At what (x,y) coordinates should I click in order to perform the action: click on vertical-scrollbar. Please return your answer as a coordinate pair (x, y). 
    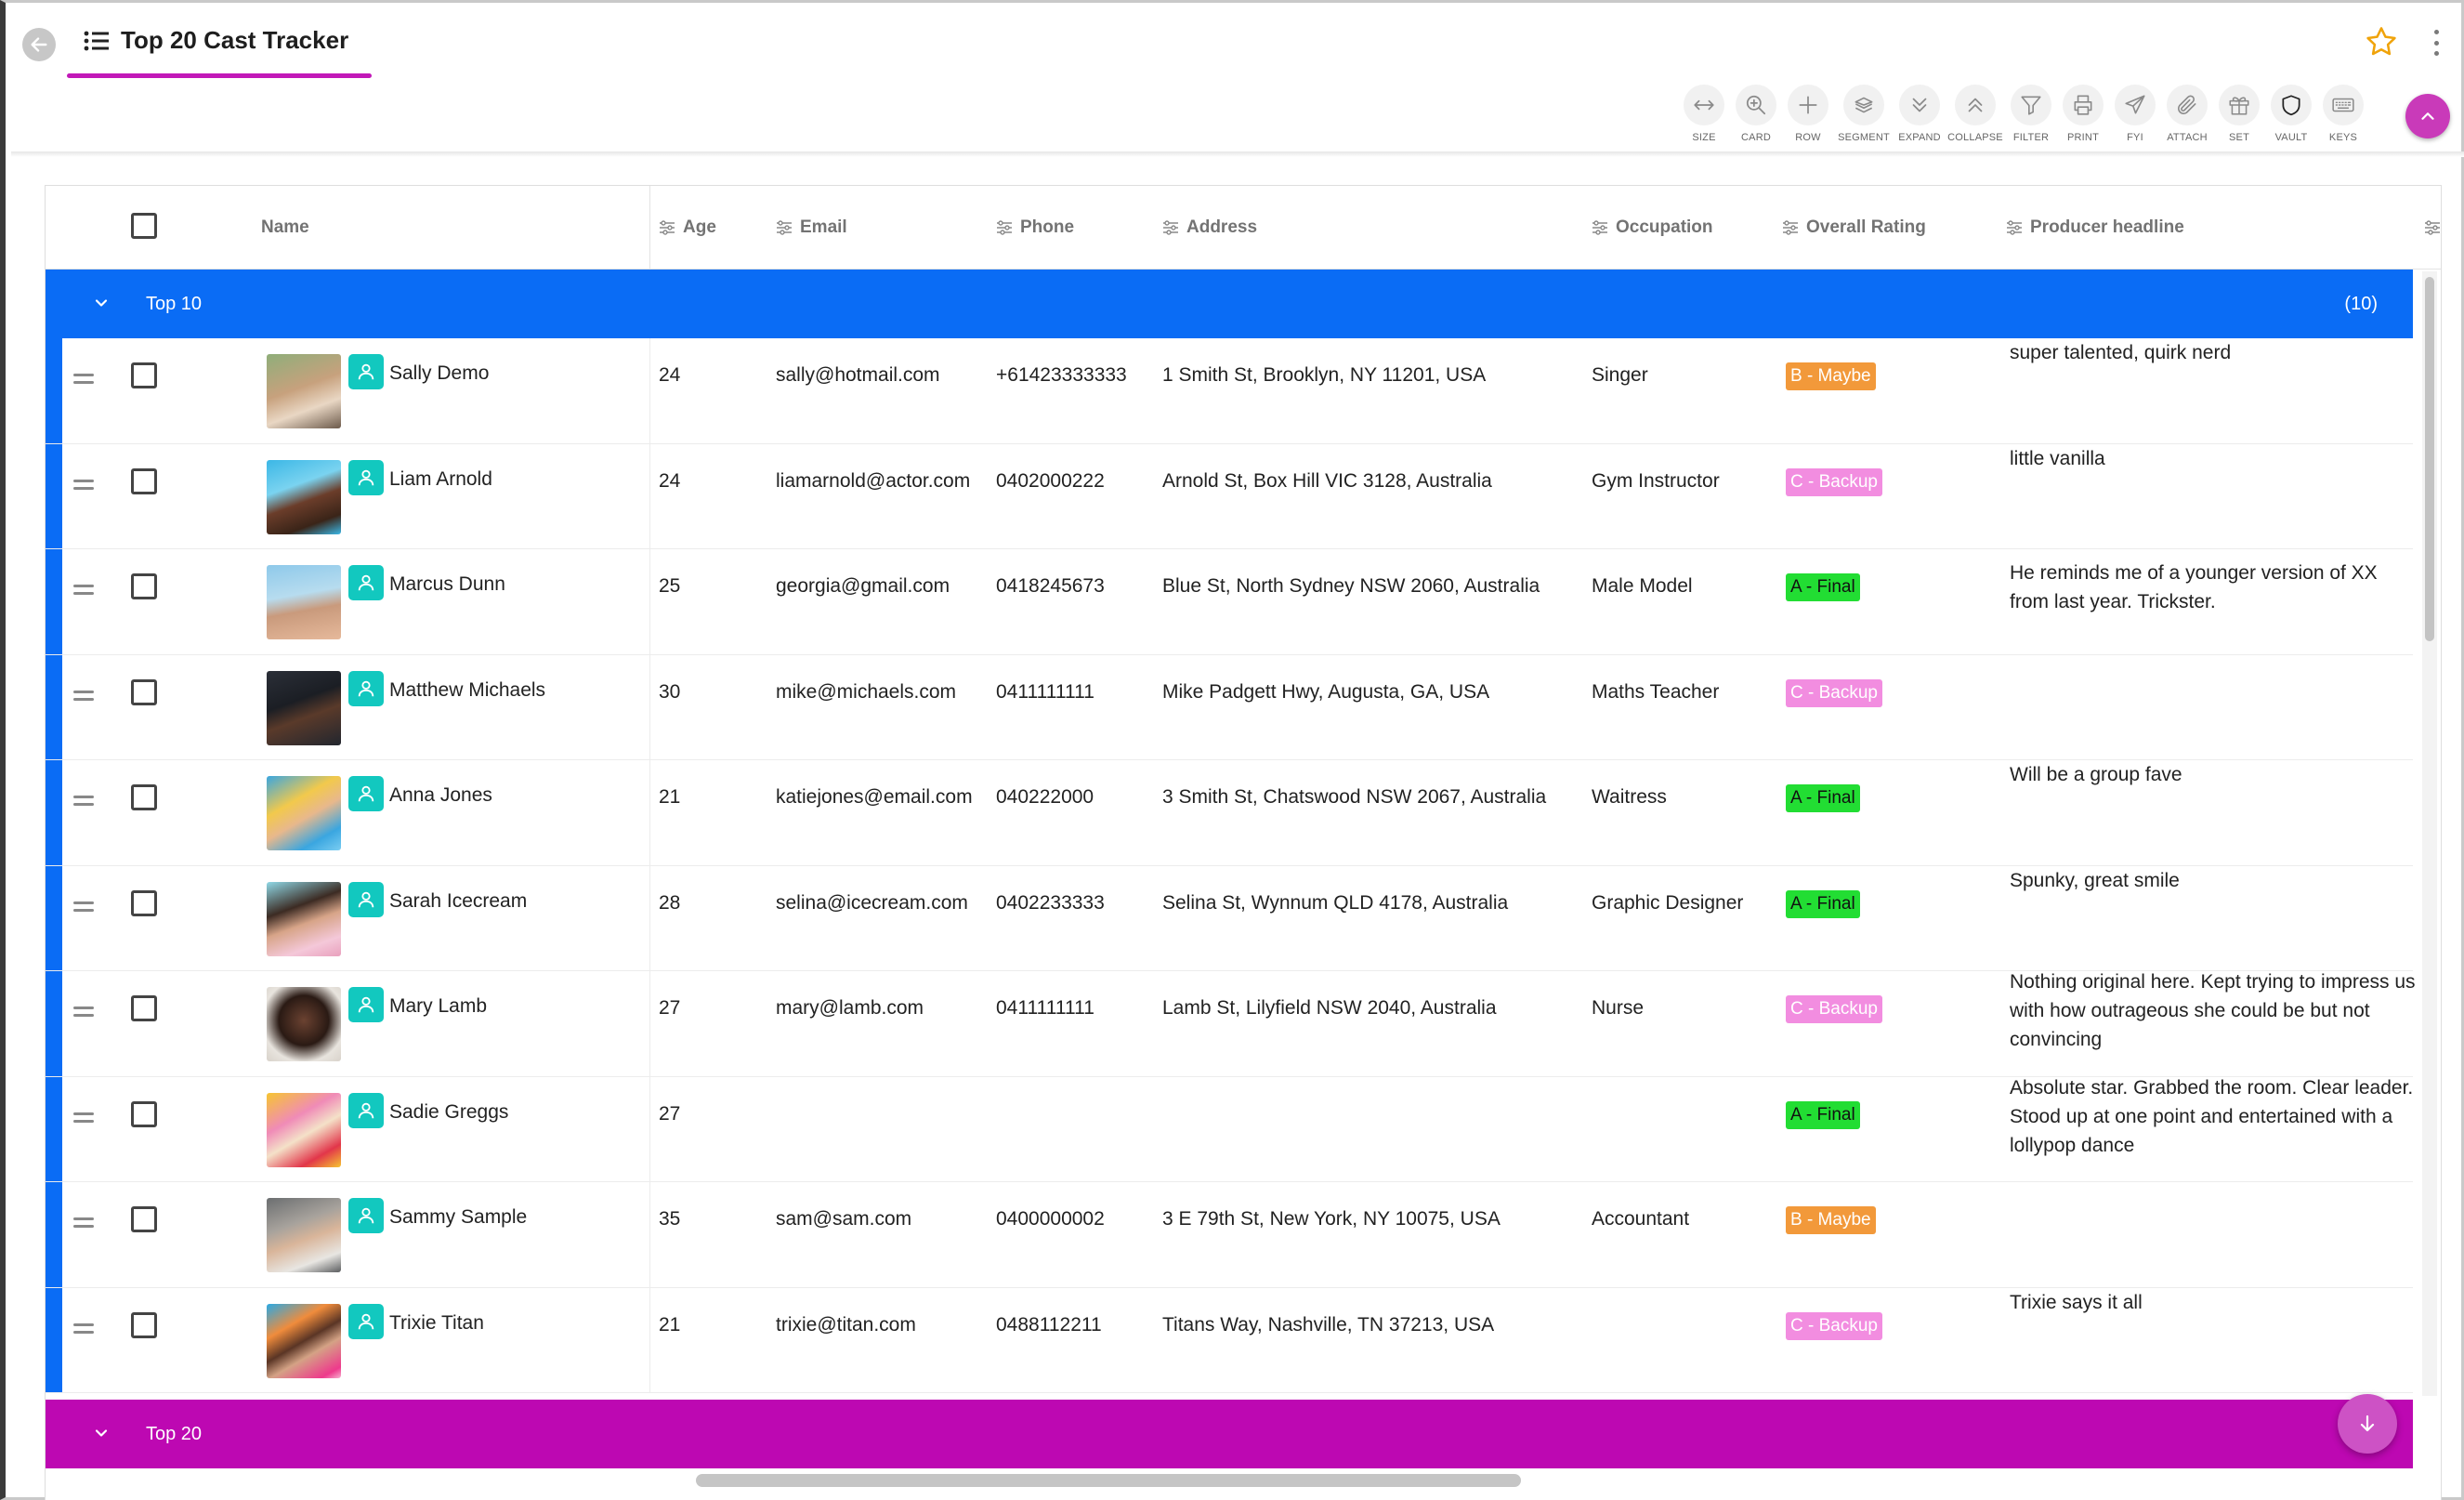
    Looking at the image, I should click on (2429, 833).